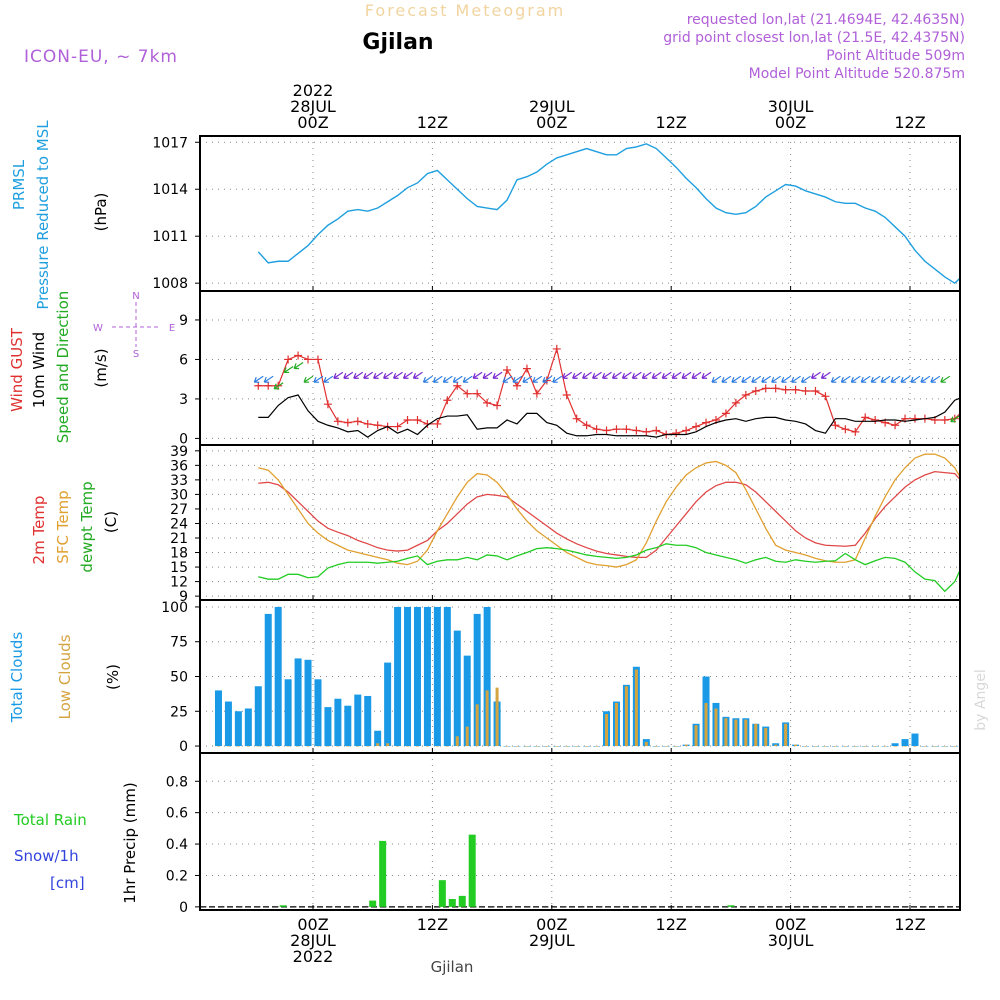 This screenshot has height=1000, width=1000. Describe the element at coordinates (552, 940) in the screenshot. I see `time-label: 29JUL` at that location.